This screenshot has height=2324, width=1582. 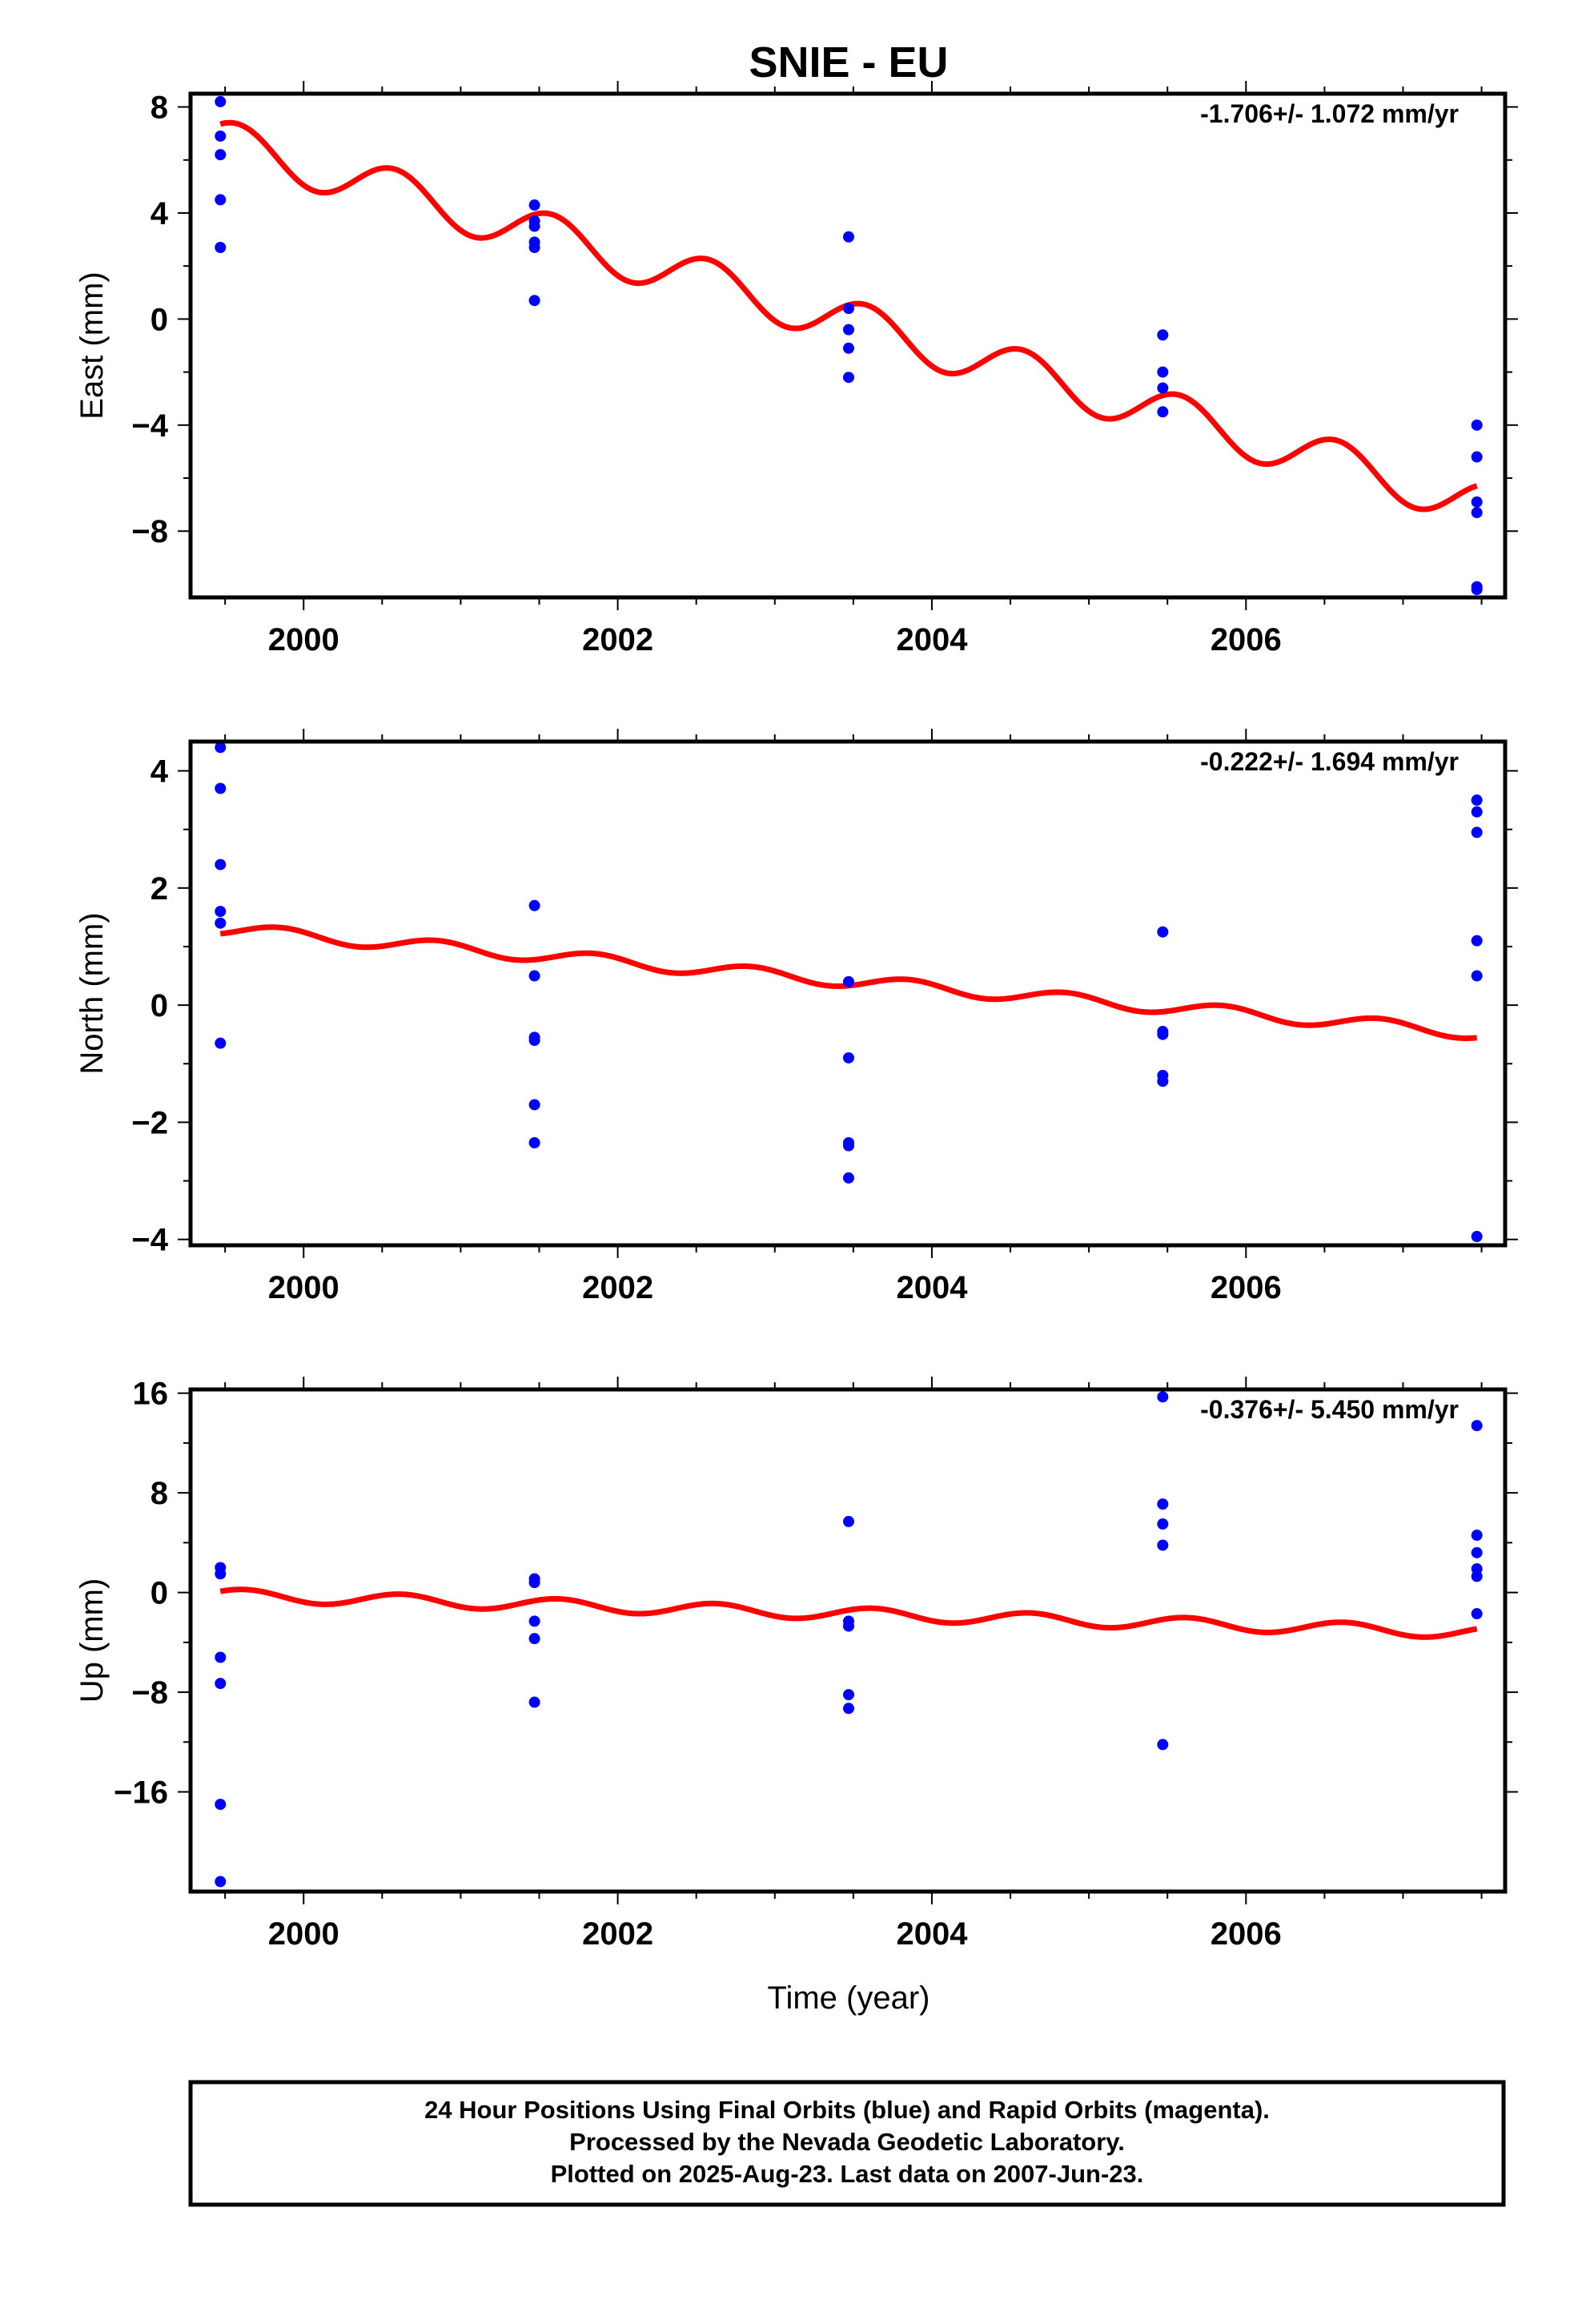 What do you see at coordinates (92, 1640) in the screenshot?
I see `y-axis-label: Up (mm)` at bounding box center [92, 1640].